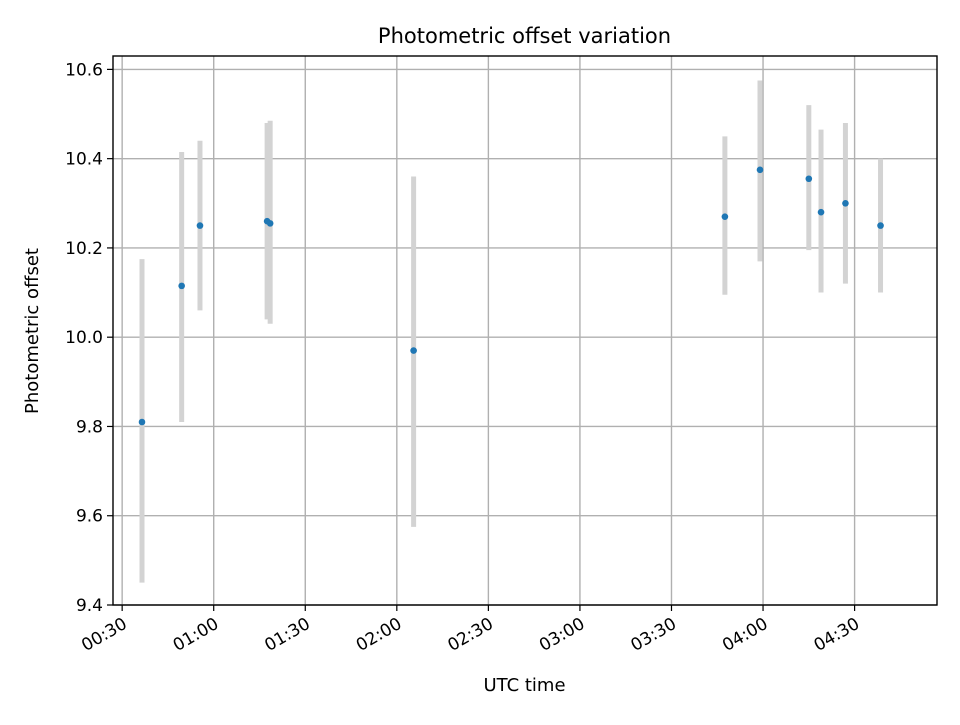 The width and height of the screenshot is (960, 725). Describe the element at coordinates (84, 70) in the screenshot. I see `y-tick-label: 10.6` at that location.